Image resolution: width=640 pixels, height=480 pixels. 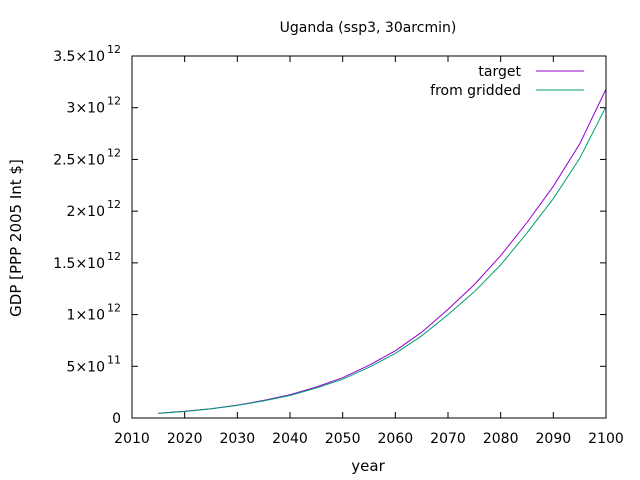 What do you see at coordinates (116, 419) in the screenshot?
I see `y-tick-label: 0` at bounding box center [116, 419].